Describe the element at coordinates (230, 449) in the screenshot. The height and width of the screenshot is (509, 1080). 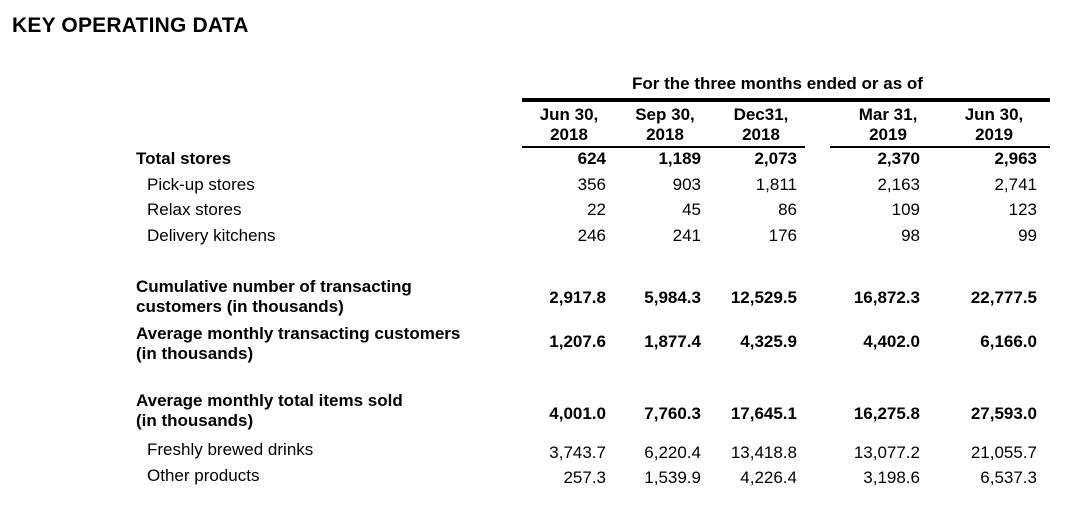
I see `row-label-freshly-brewed-drinks: Freshly brewed drinks` at that location.